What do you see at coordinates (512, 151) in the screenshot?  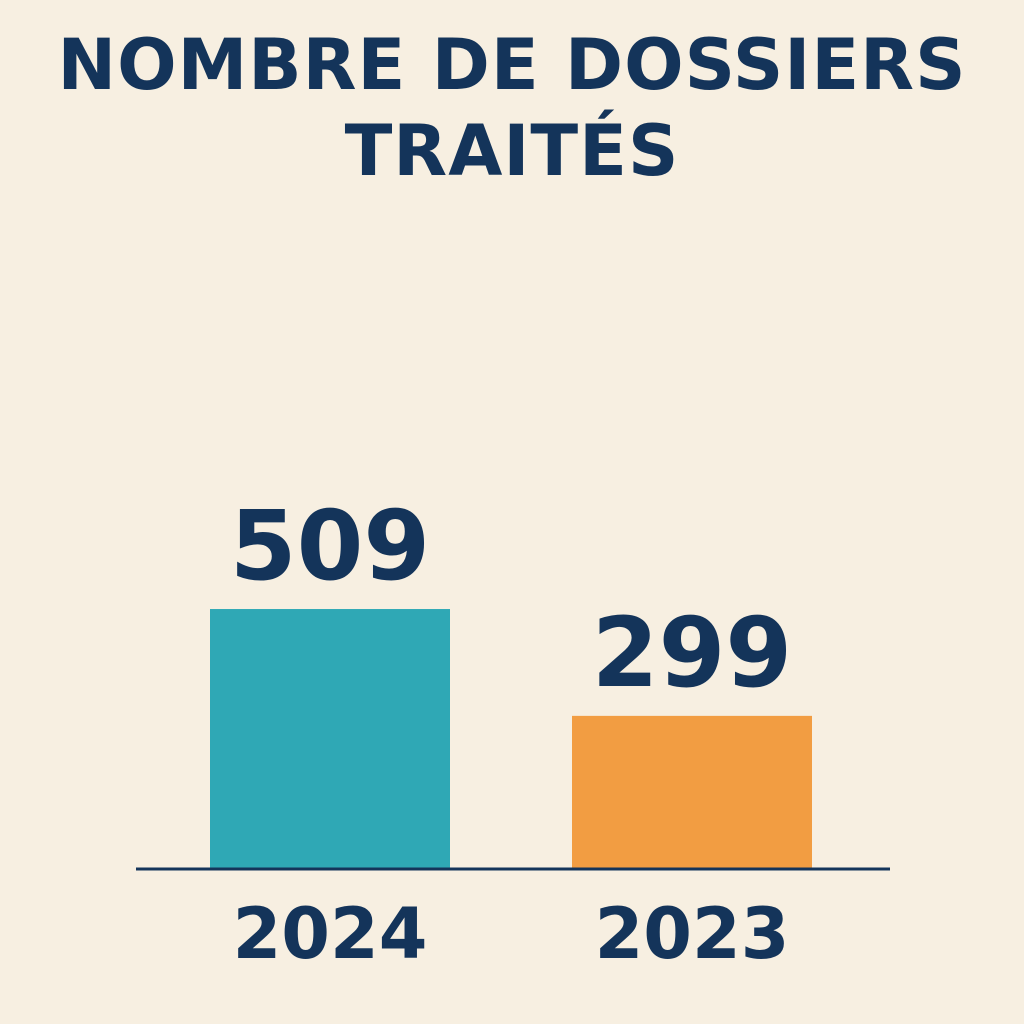 I see `chart-title-line-2: TRAITÉS` at bounding box center [512, 151].